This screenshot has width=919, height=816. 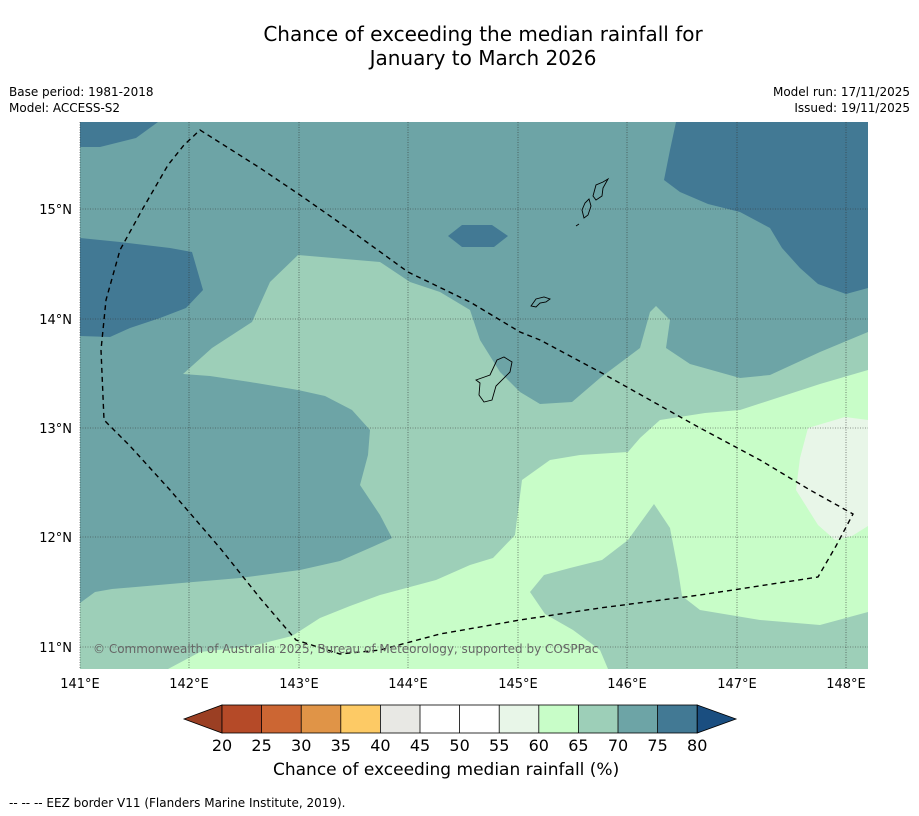 What do you see at coordinates (494, 379) in the screenshot?
I see `guam-island` at bounding box center [494, 379].